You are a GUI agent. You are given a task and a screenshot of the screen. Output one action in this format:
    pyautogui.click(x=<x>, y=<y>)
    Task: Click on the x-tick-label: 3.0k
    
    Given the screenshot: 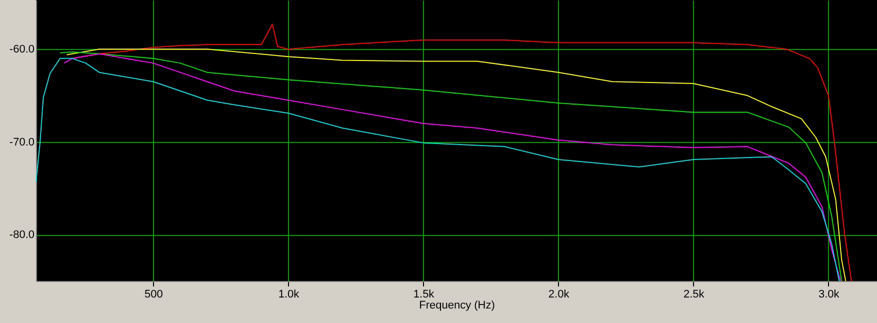 What is the action you would take?
    pyautogui.click(x=829, y=294)
    